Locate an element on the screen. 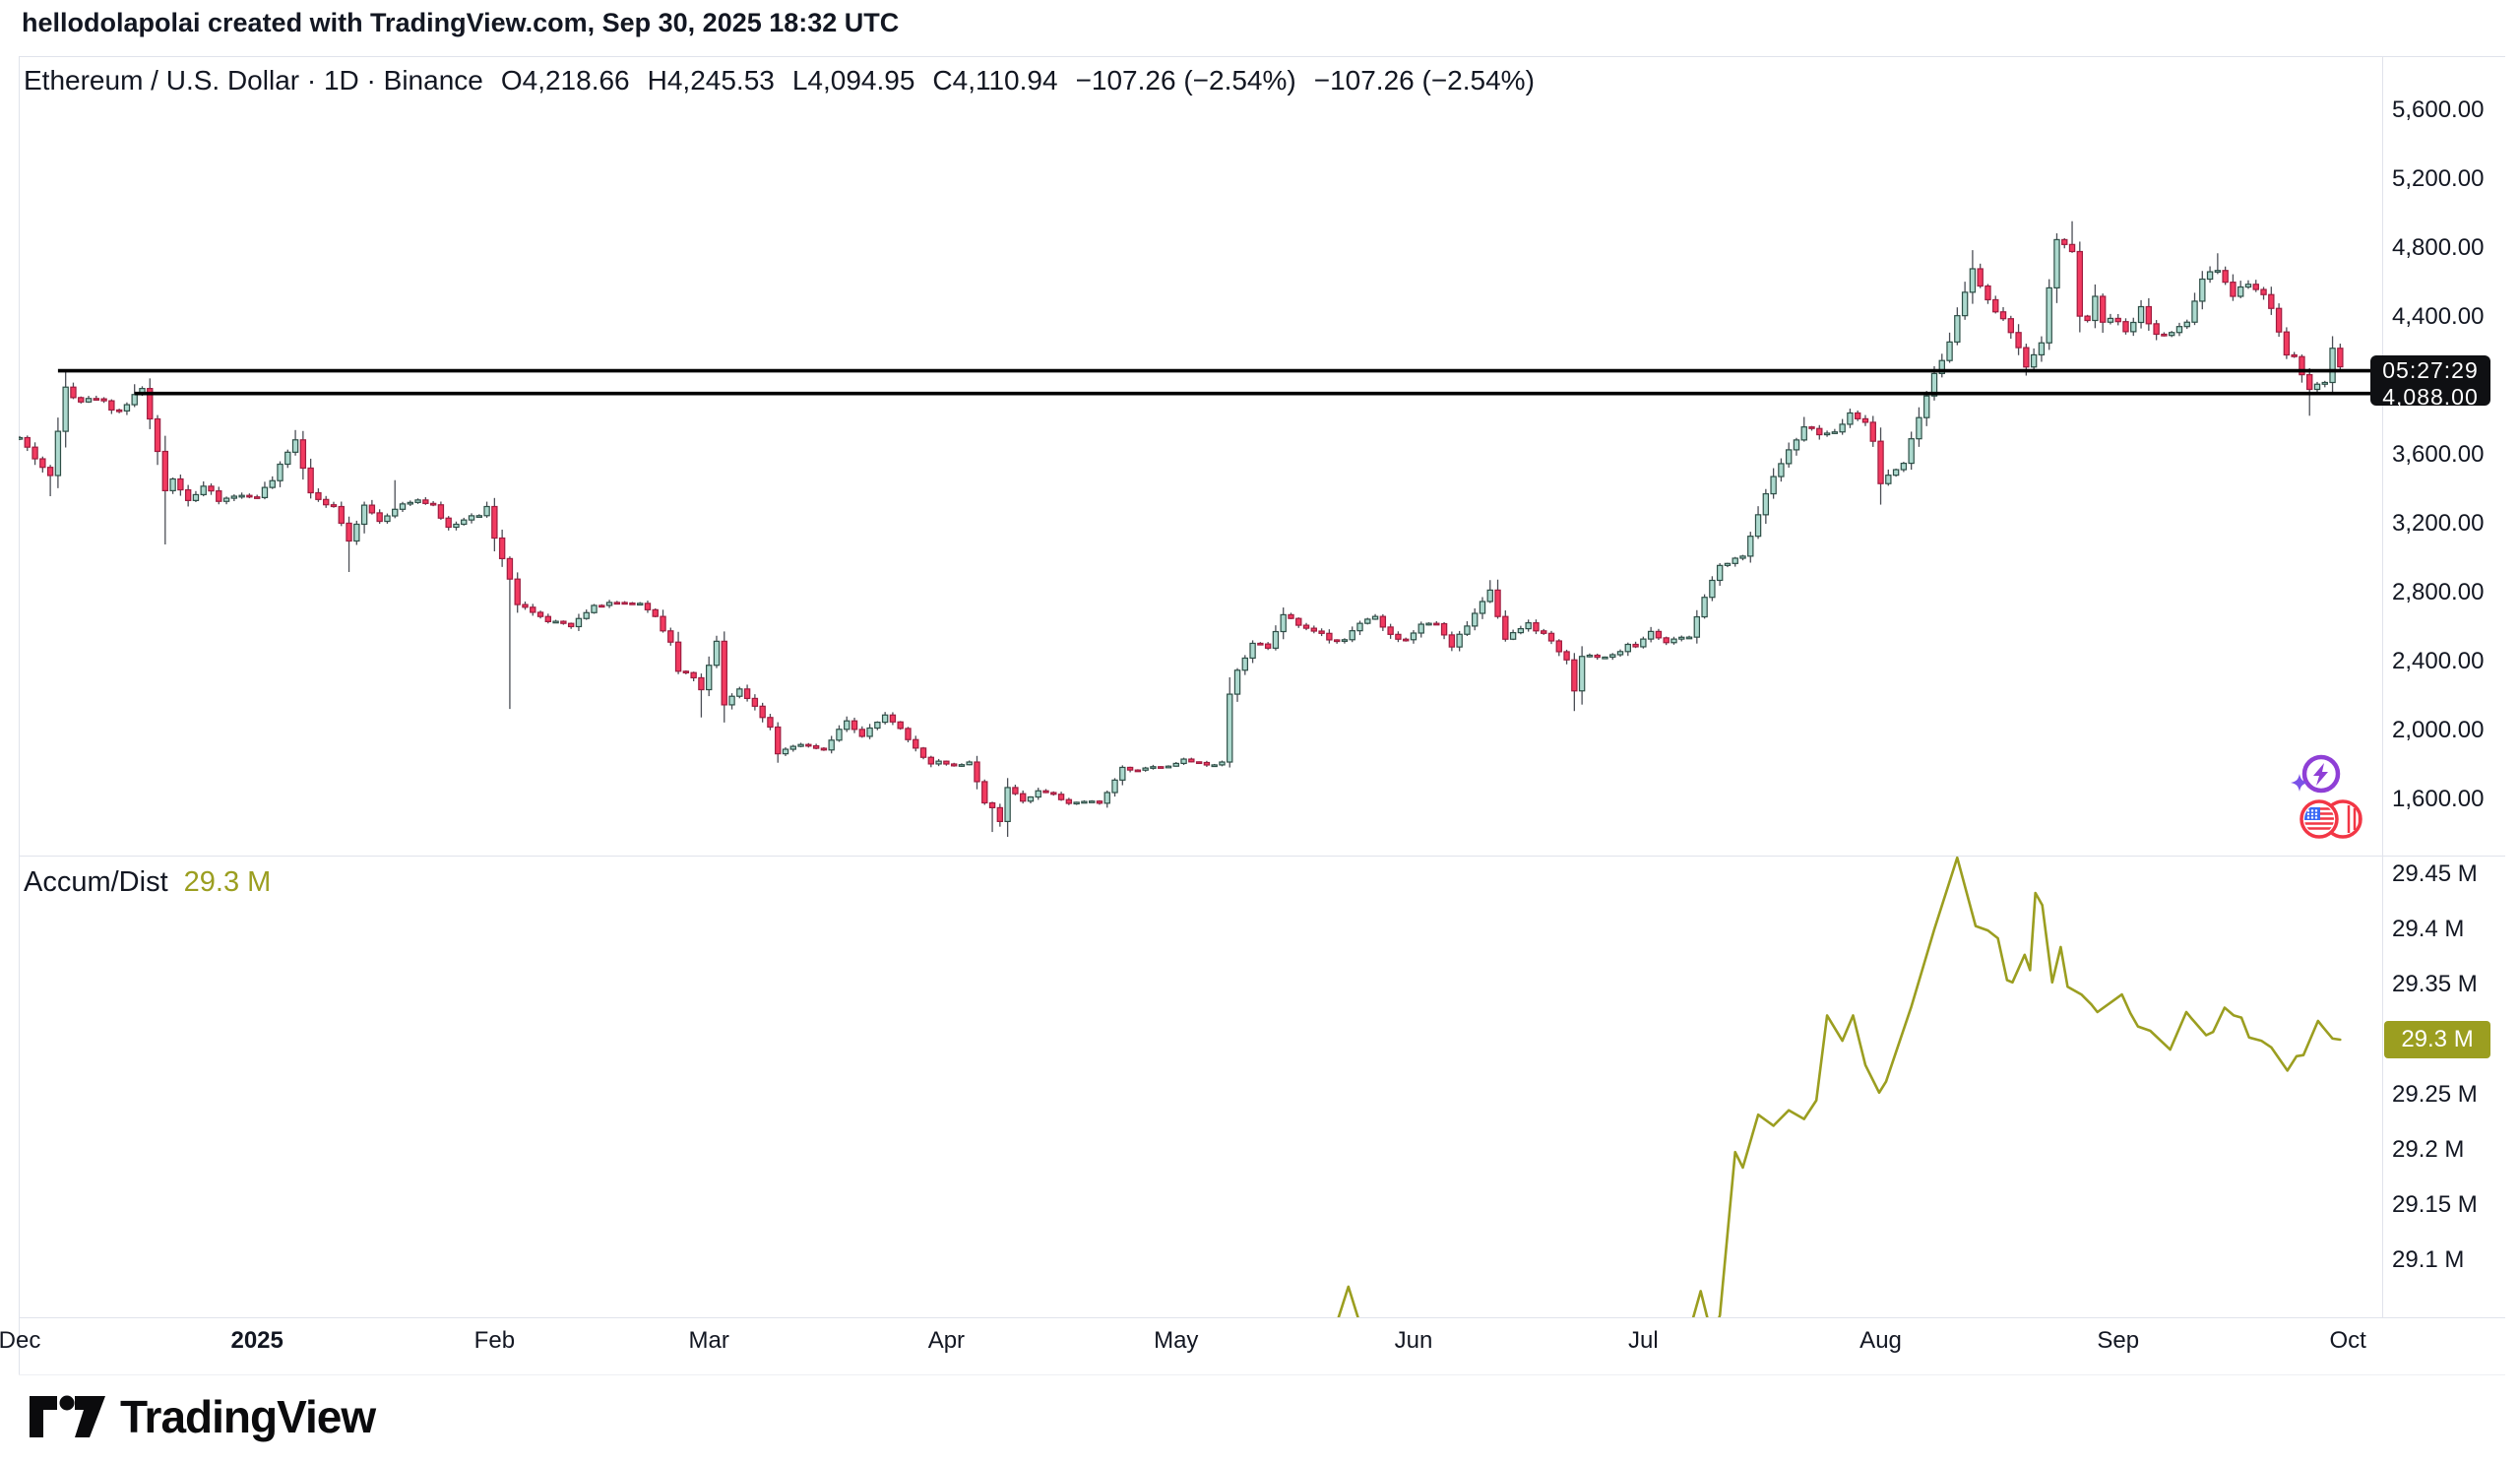  price-tick-label: 2,400.00 is located at coordinates (2438, 661).